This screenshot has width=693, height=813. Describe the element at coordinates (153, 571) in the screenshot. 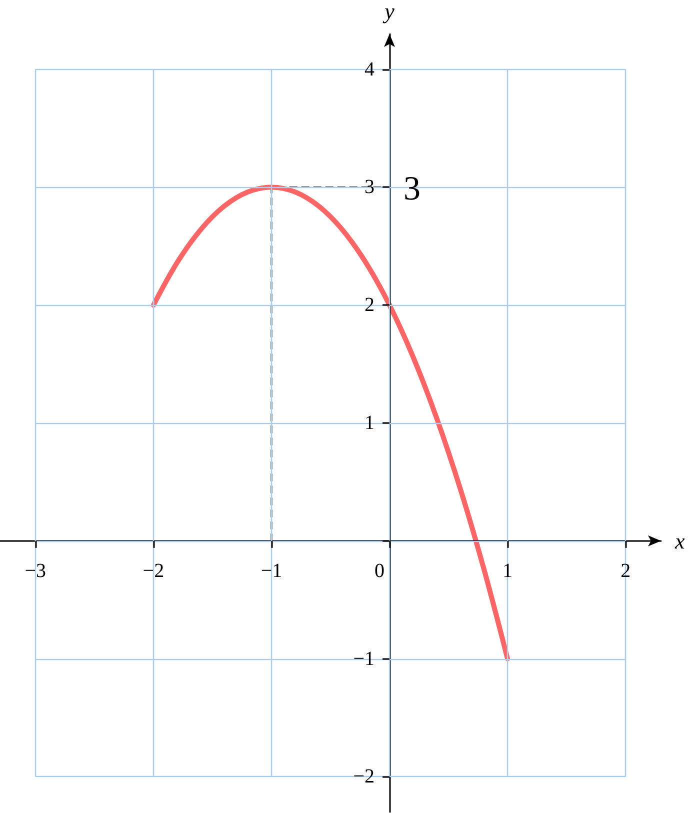

I see `x-tick-label: −2` at that location.